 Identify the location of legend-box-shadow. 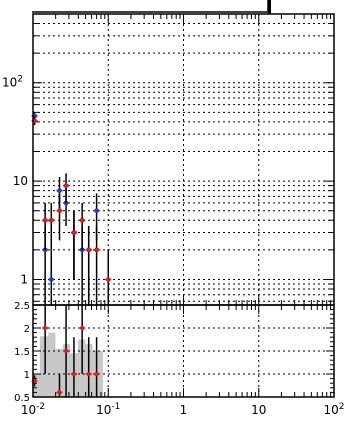
(269, 7).